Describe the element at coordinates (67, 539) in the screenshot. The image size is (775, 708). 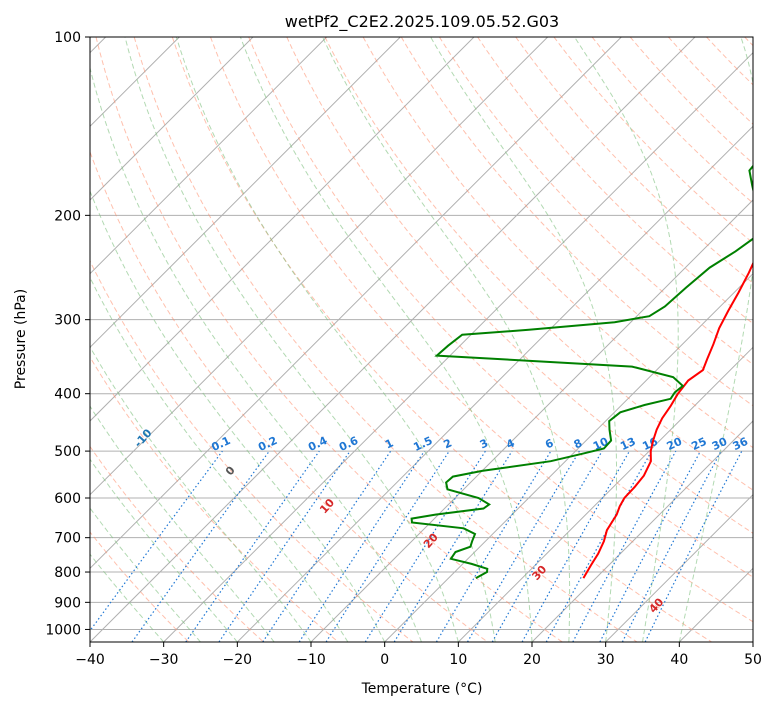
I see `y-tick-label: 700` at that location.